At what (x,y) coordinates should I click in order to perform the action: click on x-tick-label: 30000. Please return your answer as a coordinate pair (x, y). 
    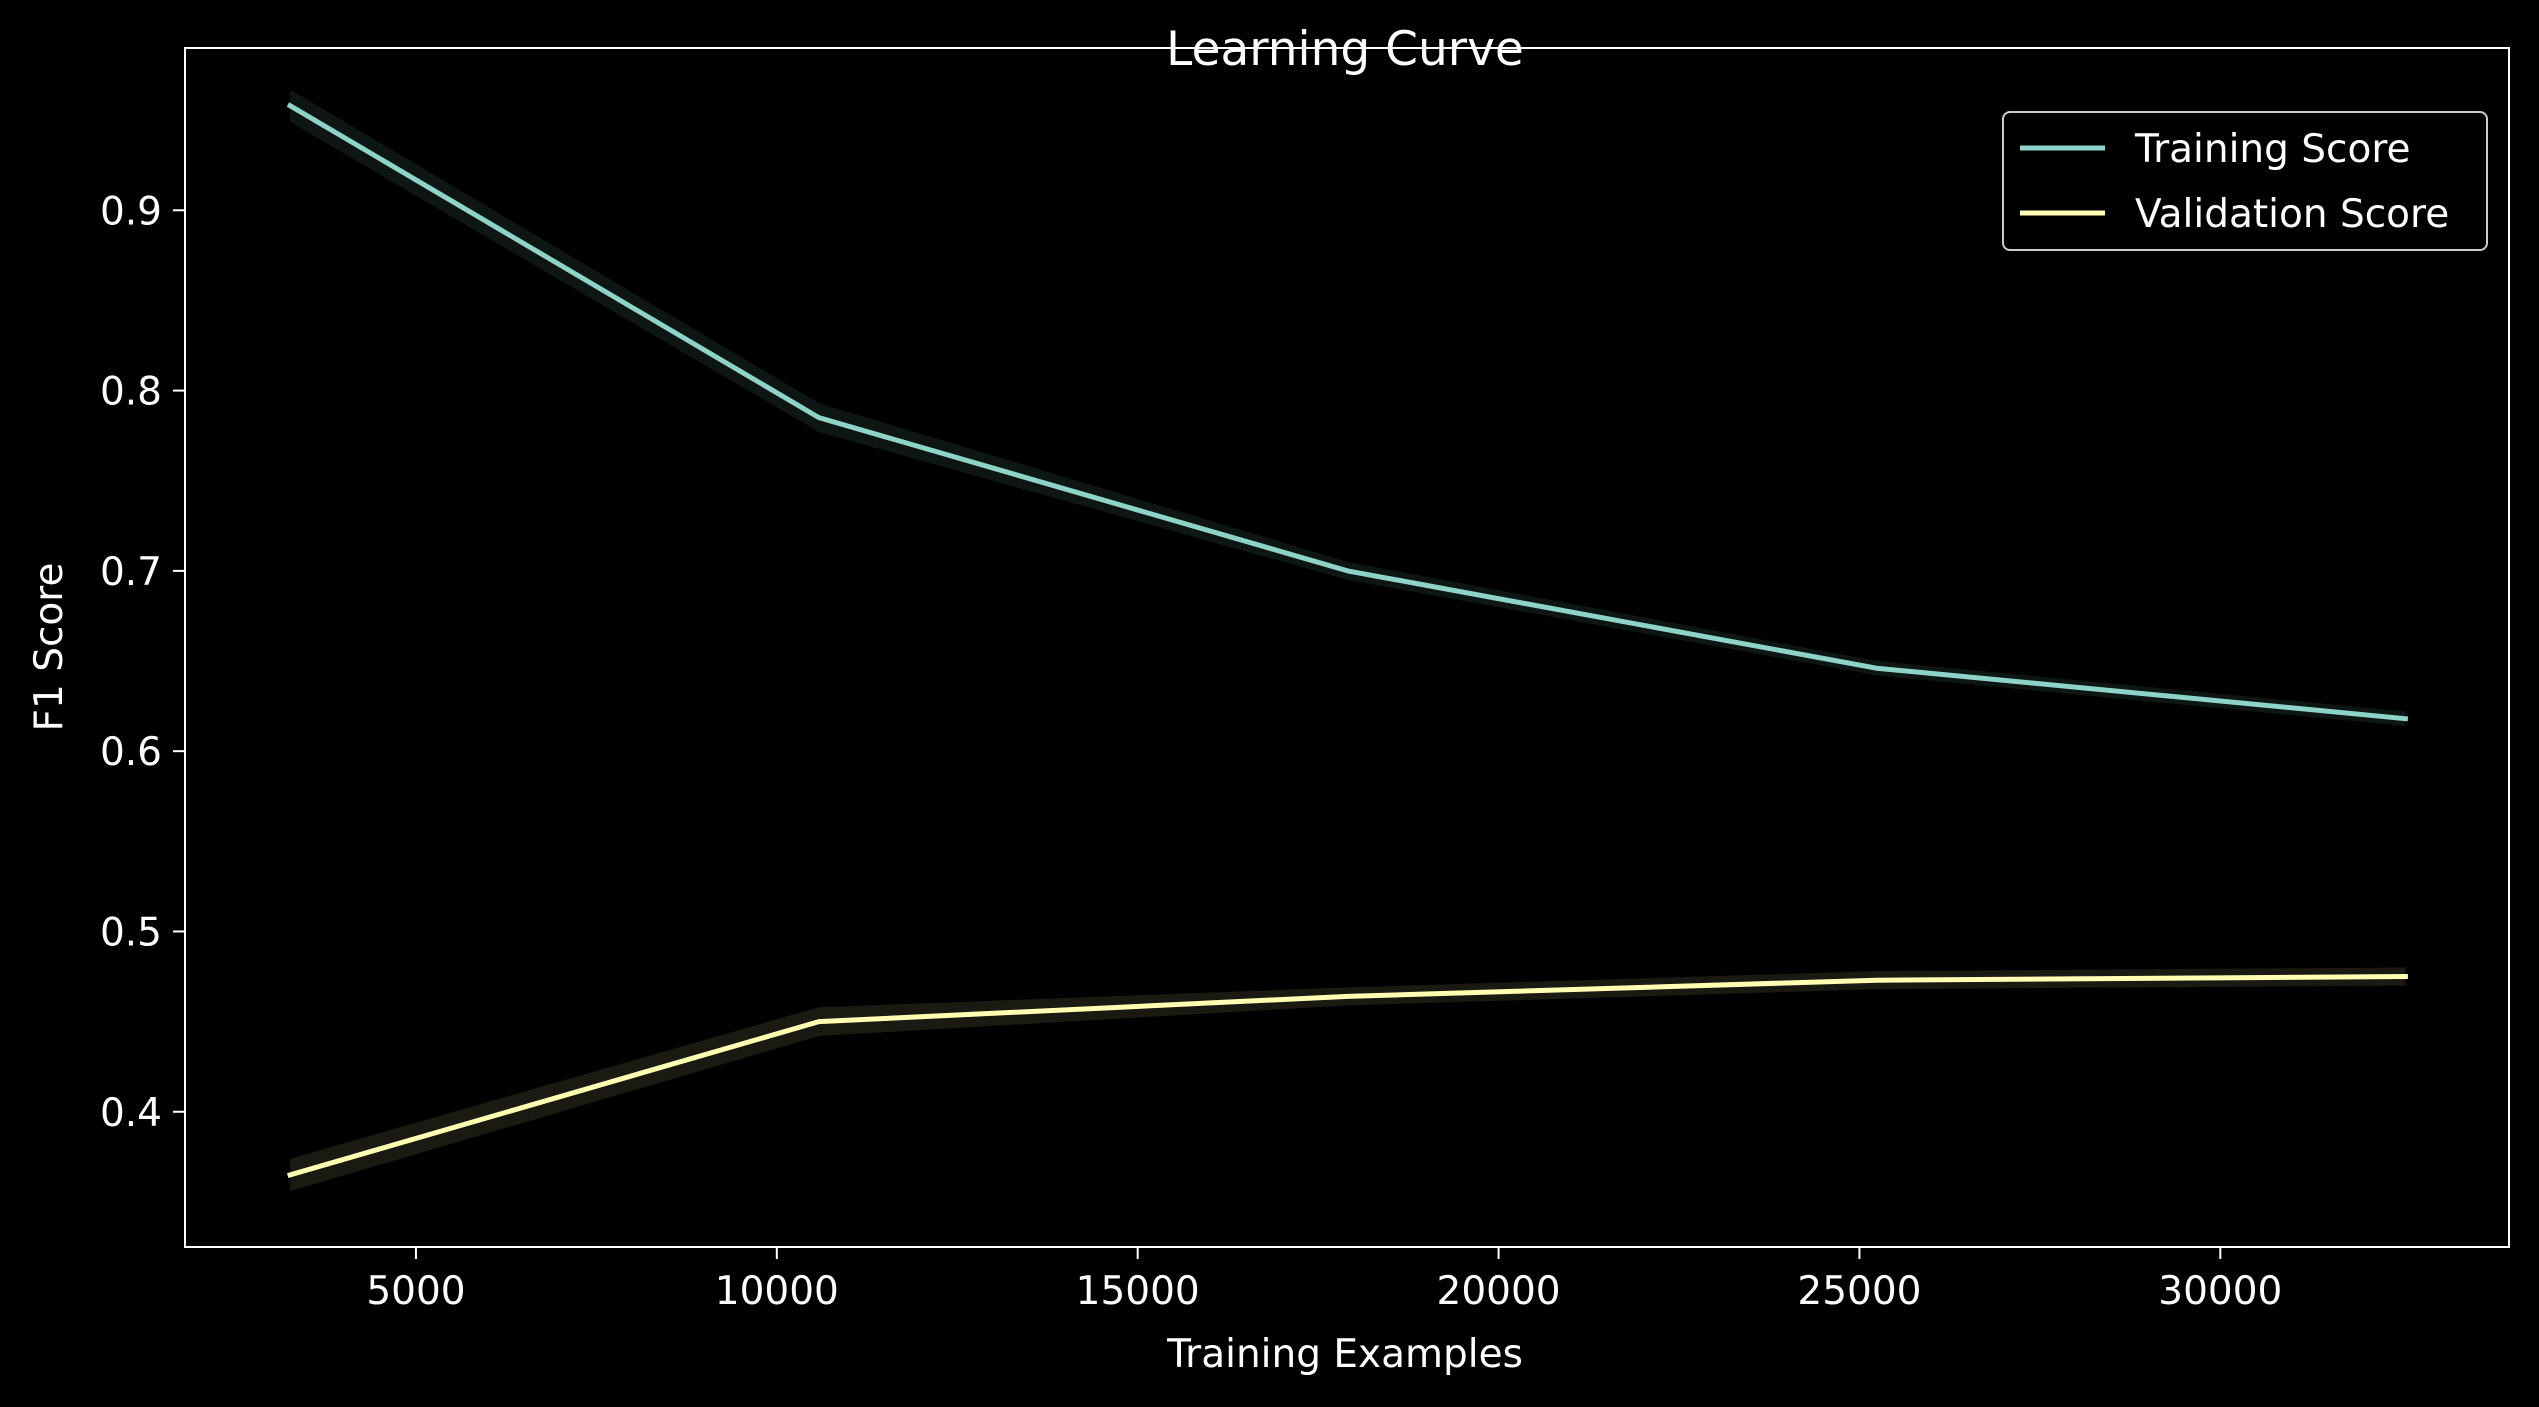
    Looking at the image, I should click on (2220, 1291).